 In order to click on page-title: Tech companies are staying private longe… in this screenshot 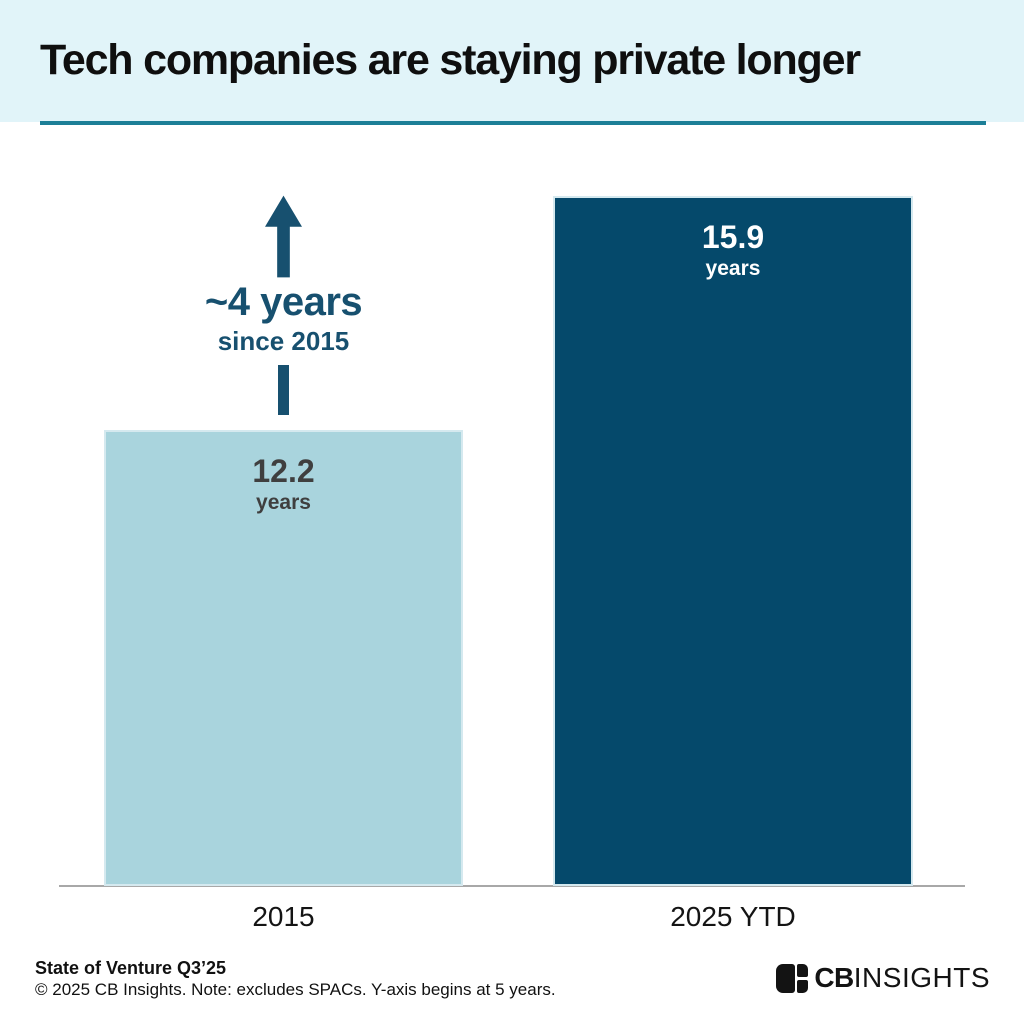, I will do `click(450, 60)`.